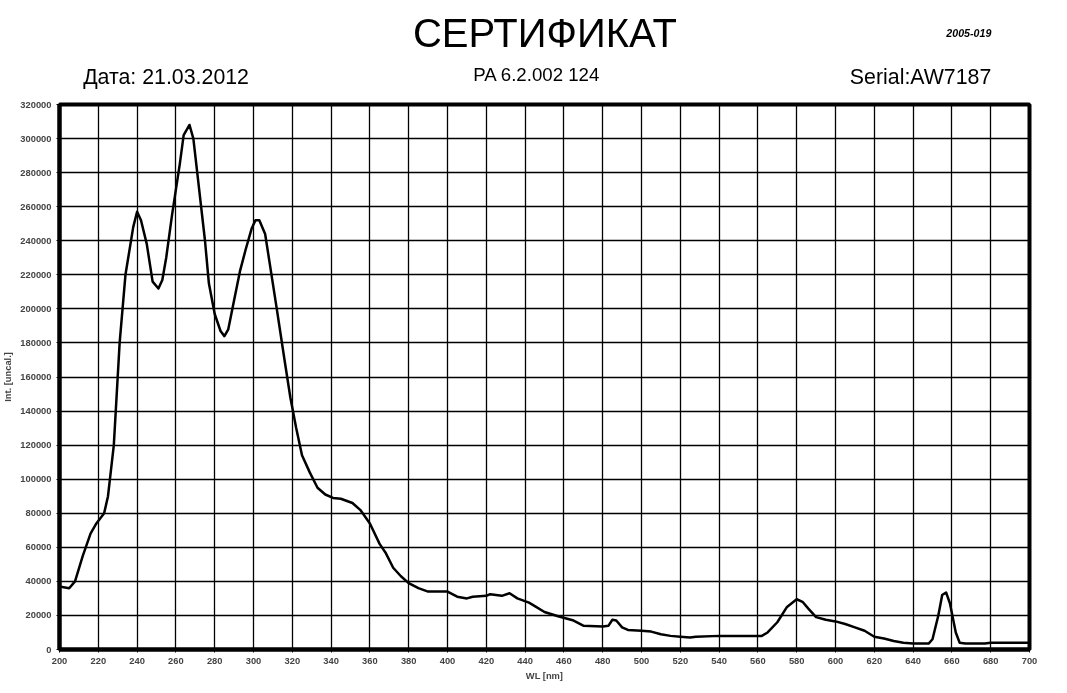 The image size is (1067, 693). I want to click on x-tick-label: 420, so click(486, 660).